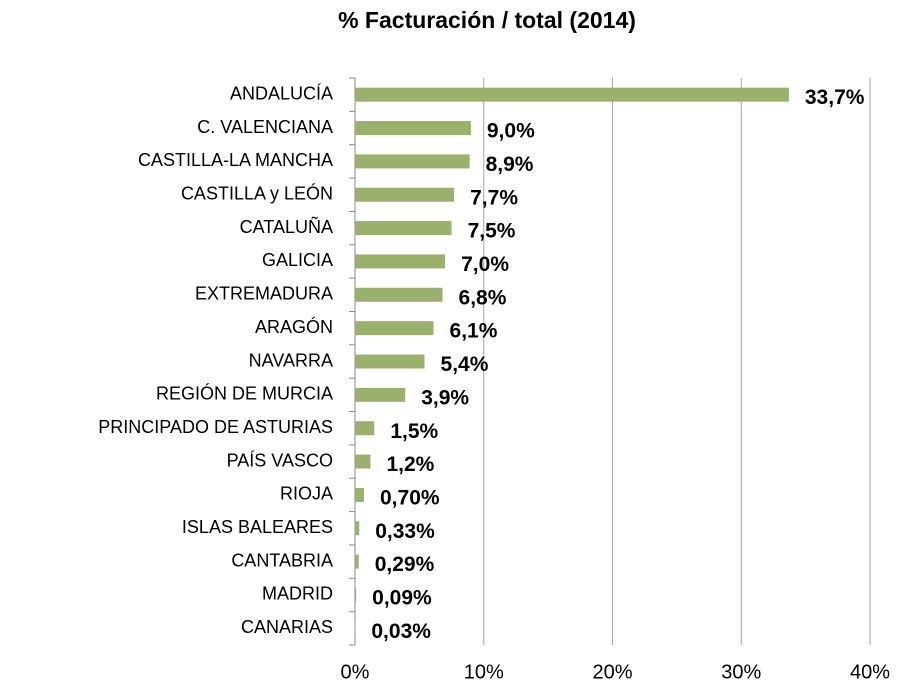 The width and height of the screenshot is (913, 690). What do you see at coordinates (405, 531) in the screenshot?
I see `value-label: 0,33%` at bounding box center [405, 531].